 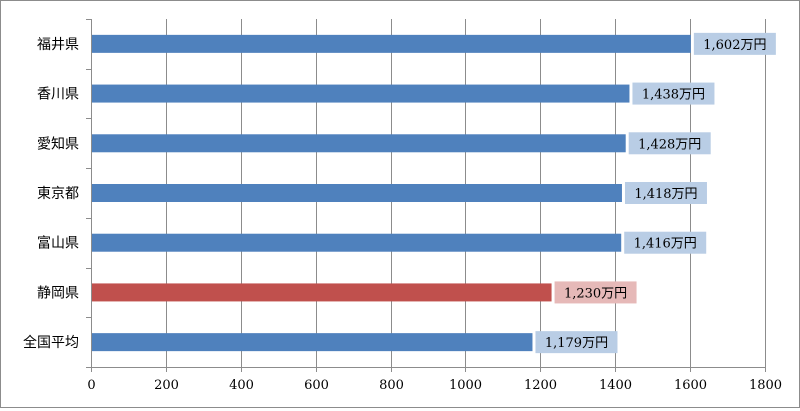 What do you see at coordinates (91, 385) in the screenshot?
I see `x-tick-label: 0` at bounding box center [91, 385].